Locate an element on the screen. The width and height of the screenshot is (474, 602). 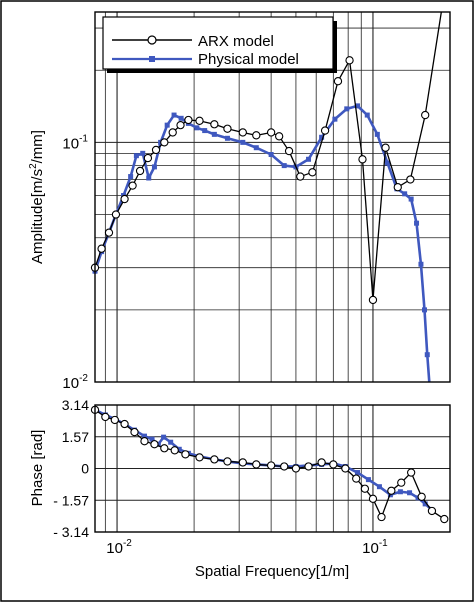
legend-physical-label: Physical model is located at coordinates (248, 59).